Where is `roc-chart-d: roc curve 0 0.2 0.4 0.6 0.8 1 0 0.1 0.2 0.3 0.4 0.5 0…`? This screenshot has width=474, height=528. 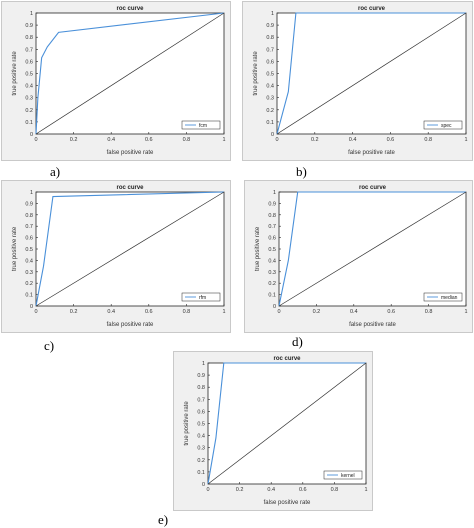 roc-chart-d: roc curve 0 0.2 0.4 0.6 0.8 1 0 0.1 0.2 0.3 0.4 0.5 0… is located at coordinates (358, 256).